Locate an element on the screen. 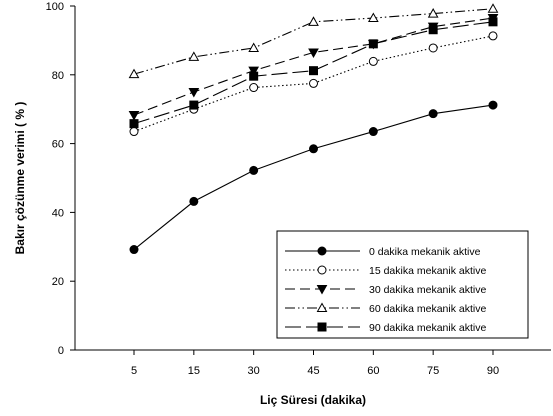  legend-item: 60 dakika mekanik aktive is located at coordinates (385, 308).